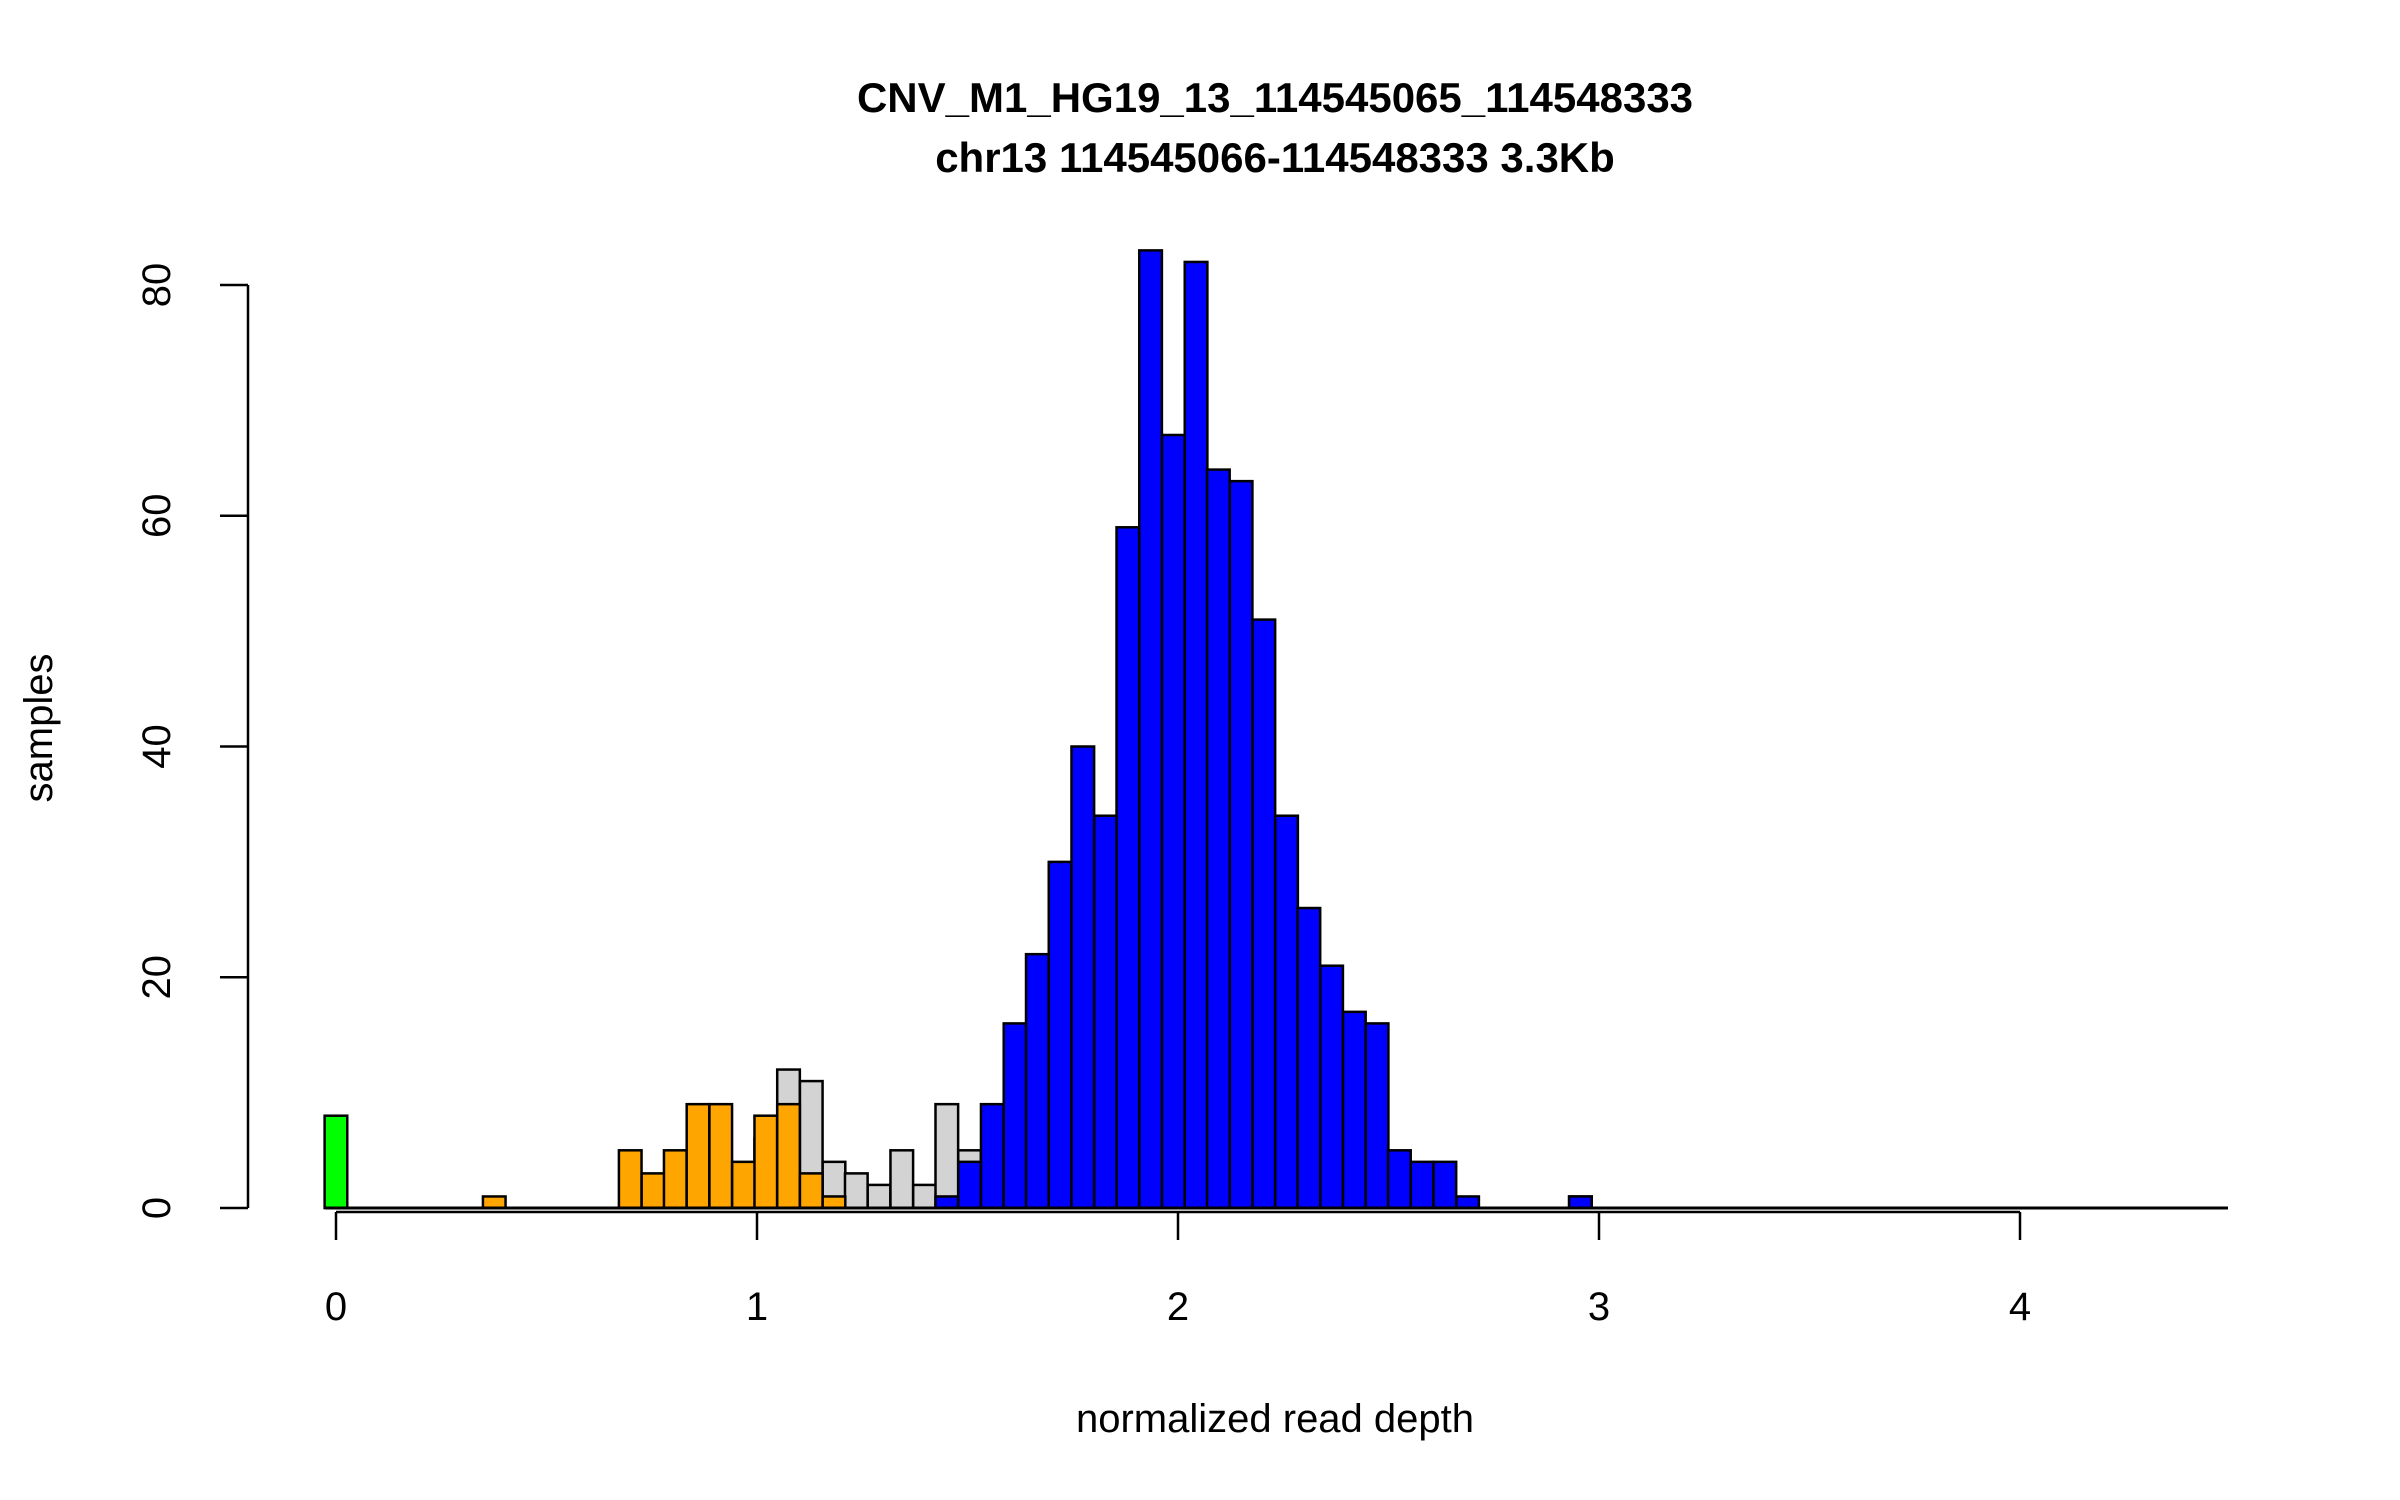 The height and width of the screenshot is (1500, 2400). What do you see at coordinates (39, 728) in the screenshot?
I see `y-axis-label: samples` at bounding box center [39, 728].